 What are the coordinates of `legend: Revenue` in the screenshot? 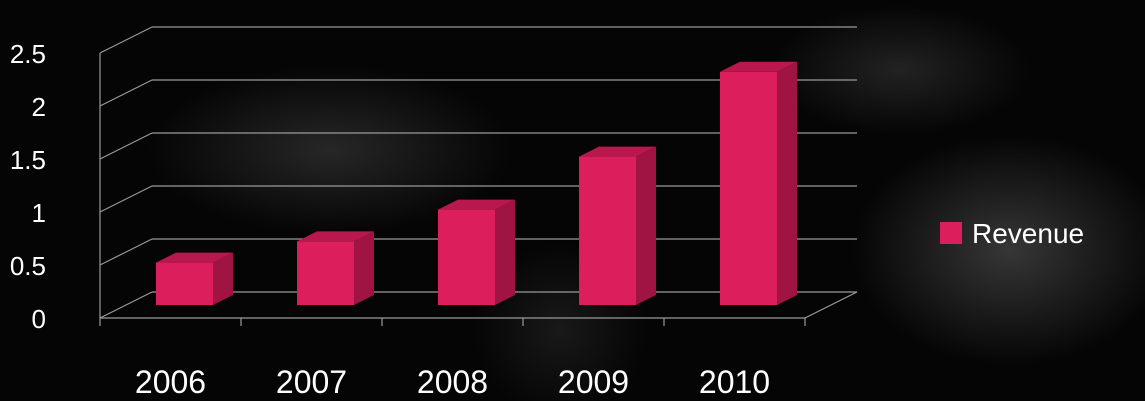 It's located at (1012, 233).